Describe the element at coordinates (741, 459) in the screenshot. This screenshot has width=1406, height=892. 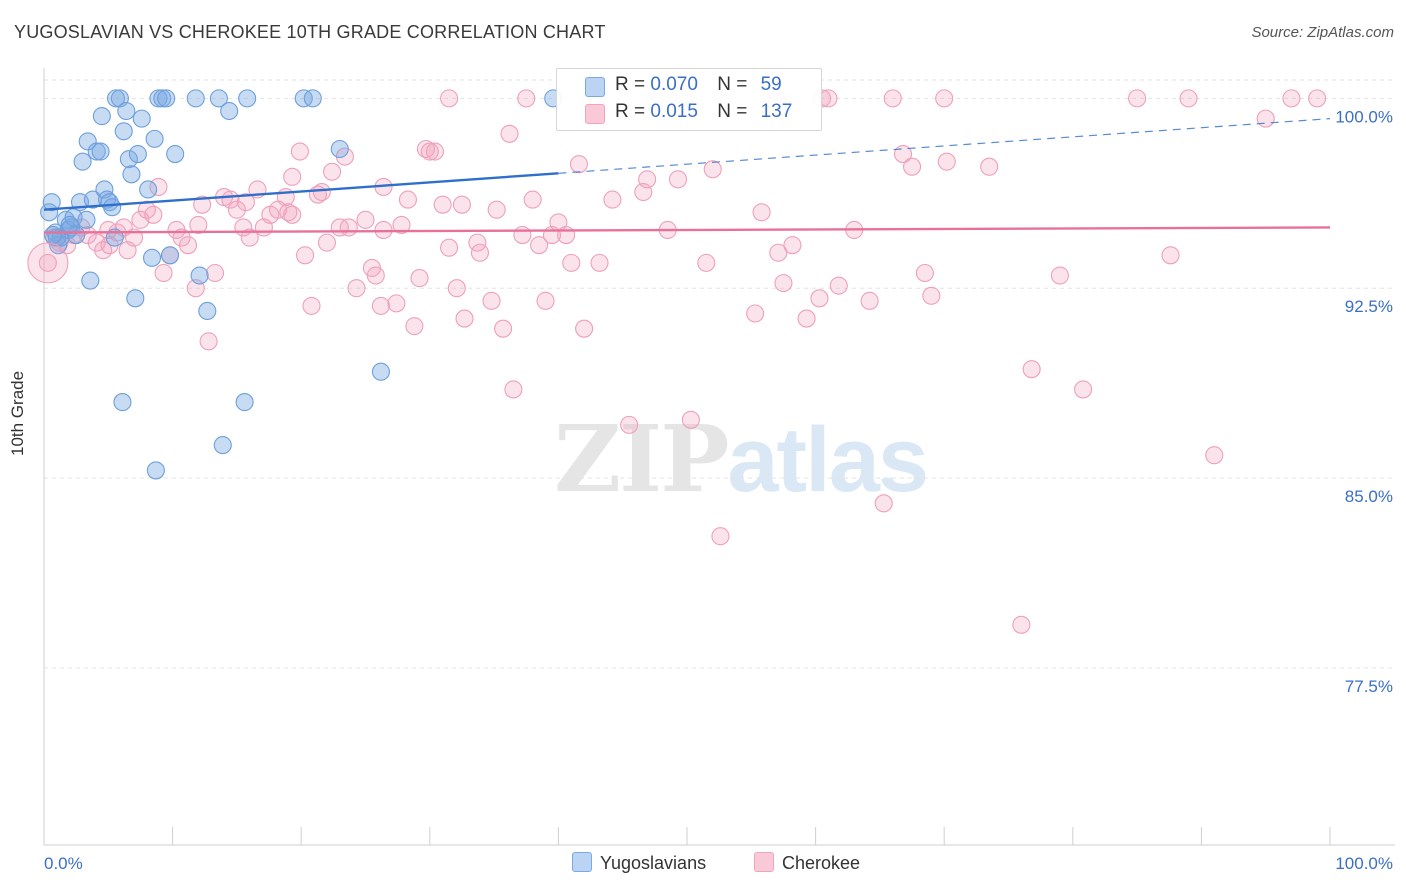
I see `watermark: ZIPatlas` at that location.